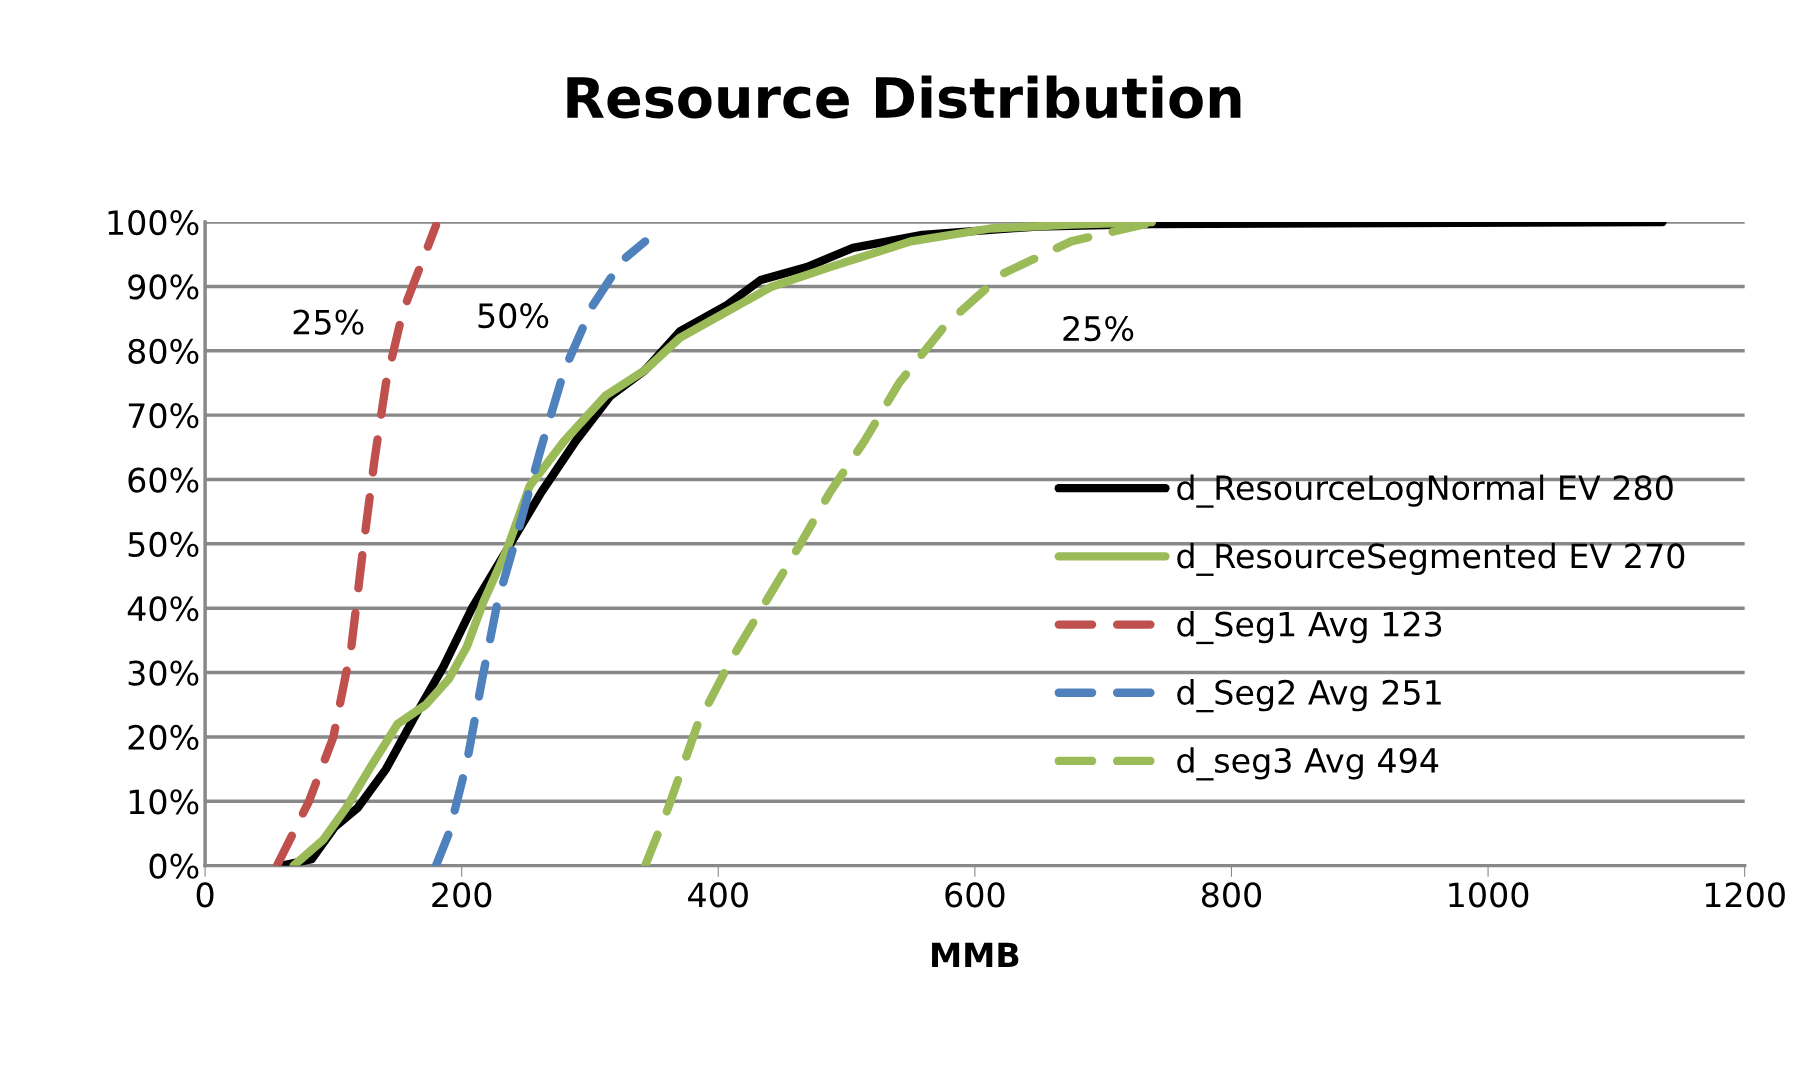  What do you see at coordinates (1309, 696) in the screenshot?
I see `legend-label: d_Seg2 Avg 251` at bounding box center [1309, 696].